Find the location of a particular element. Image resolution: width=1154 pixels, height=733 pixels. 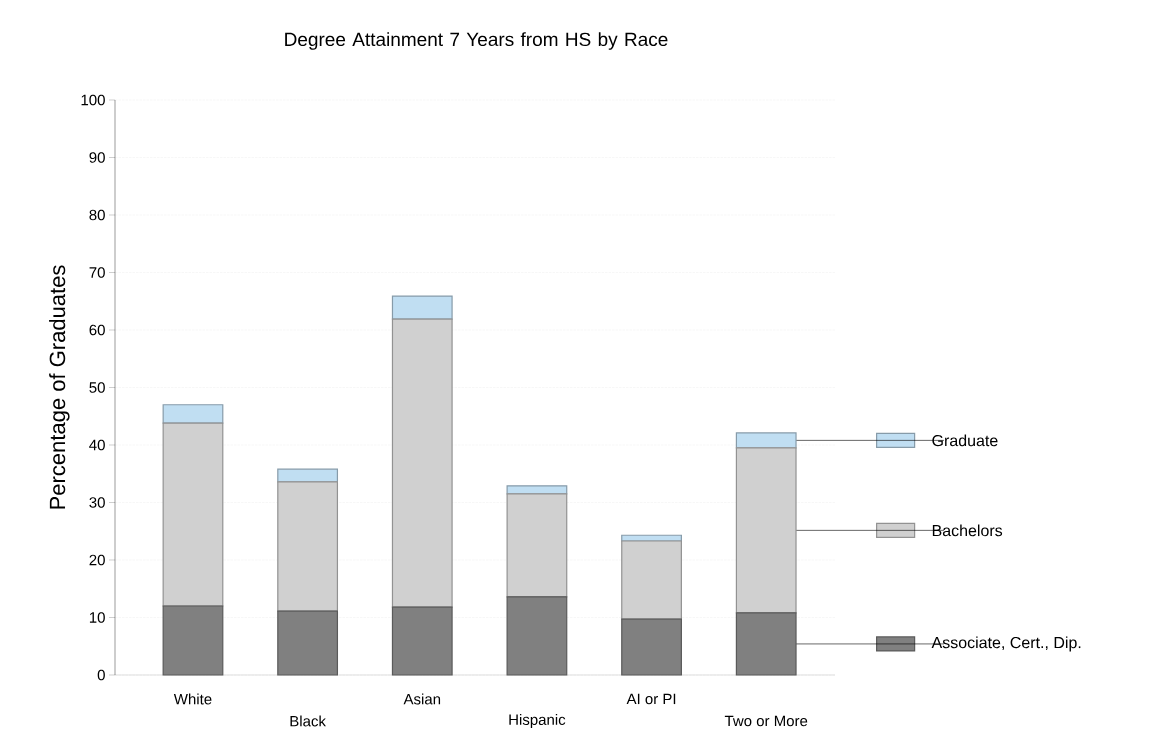

chart-title: Degree Attainment 7 Years from HS by Race is located at coordinates (476, 41).